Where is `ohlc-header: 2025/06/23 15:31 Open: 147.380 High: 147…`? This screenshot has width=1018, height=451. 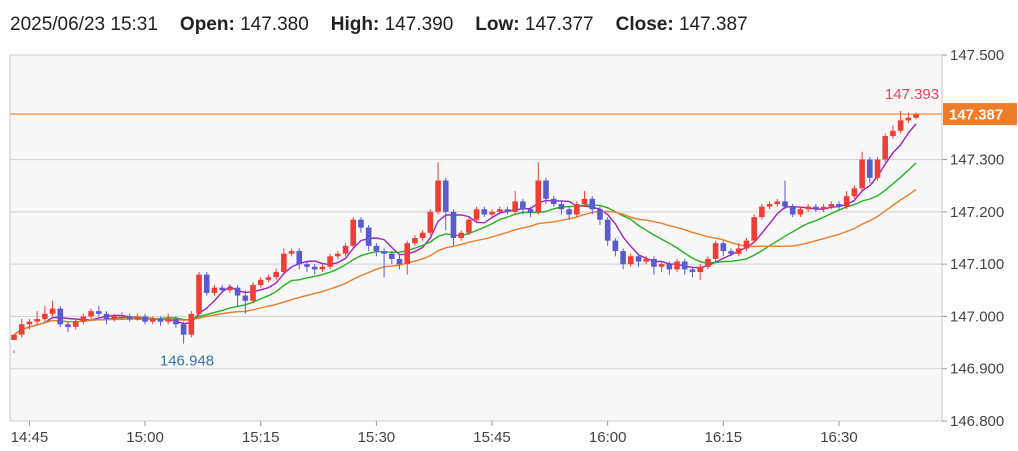
ohlc-header: 2025/06/23 15:31 Open: 147.380 High: 147… is located at coordinates (390, 25).